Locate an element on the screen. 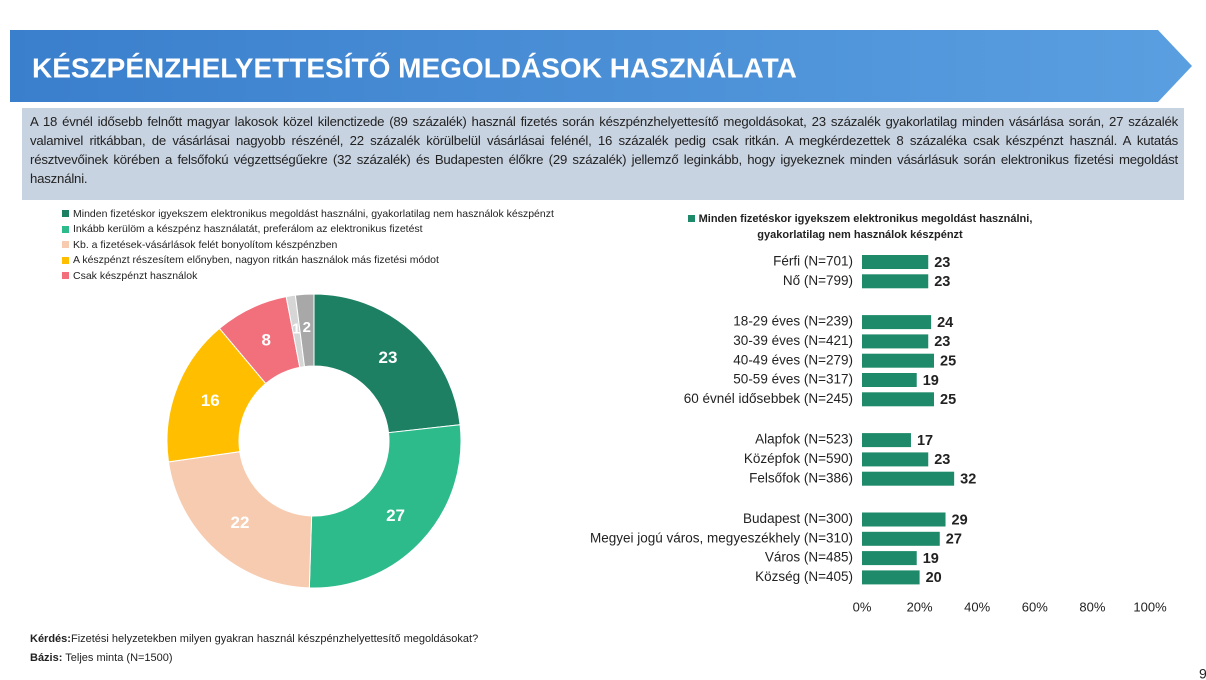 The width and height of the screenshot is (1206, 680). title-banner is located at coordinates (601, 66).